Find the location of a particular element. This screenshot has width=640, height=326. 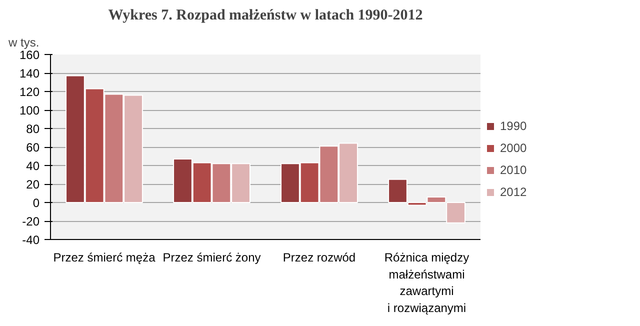

x-tick-label: Przez śmierć męża is located at coordinates (104, 257).